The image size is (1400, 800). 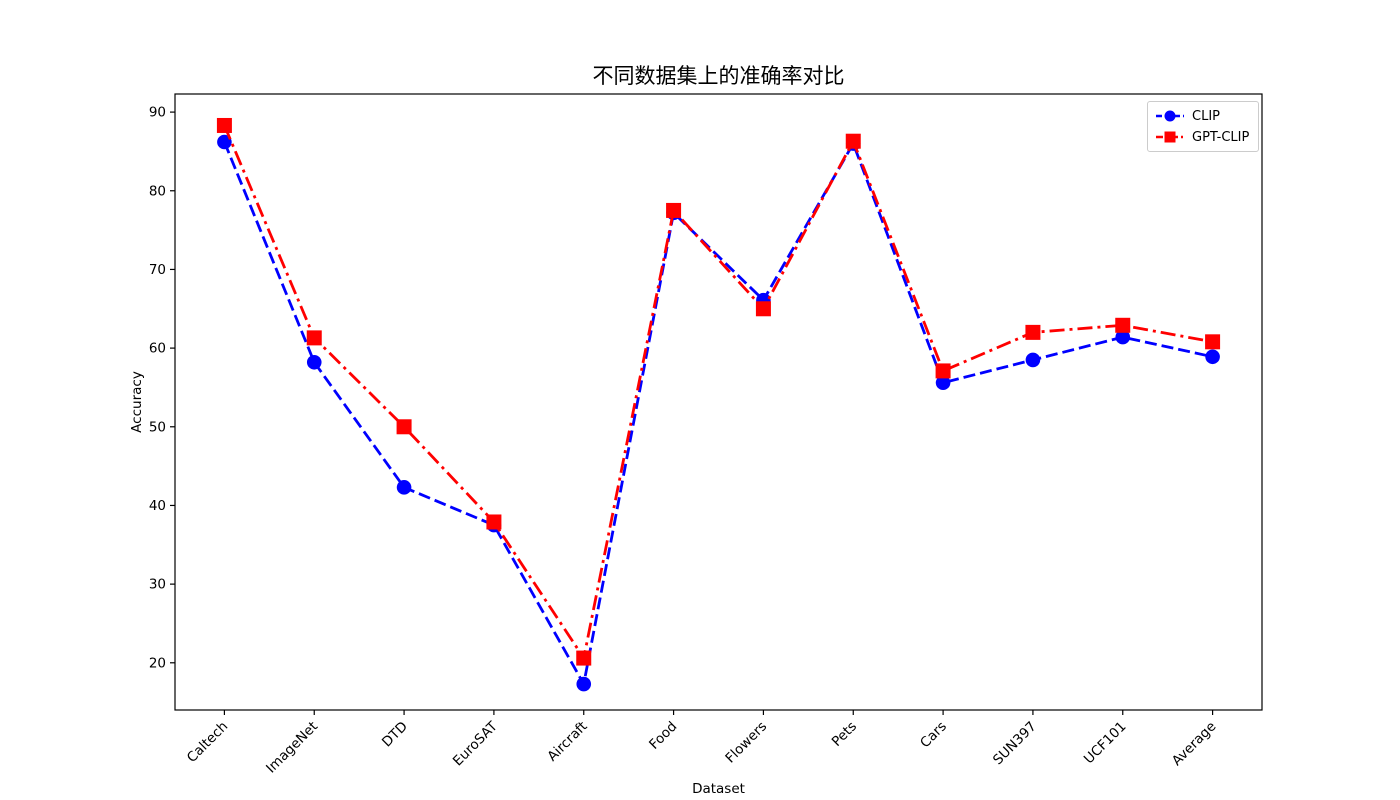 I want to click on legend-item-clip: CLIP, so click(x=1202, y=116).